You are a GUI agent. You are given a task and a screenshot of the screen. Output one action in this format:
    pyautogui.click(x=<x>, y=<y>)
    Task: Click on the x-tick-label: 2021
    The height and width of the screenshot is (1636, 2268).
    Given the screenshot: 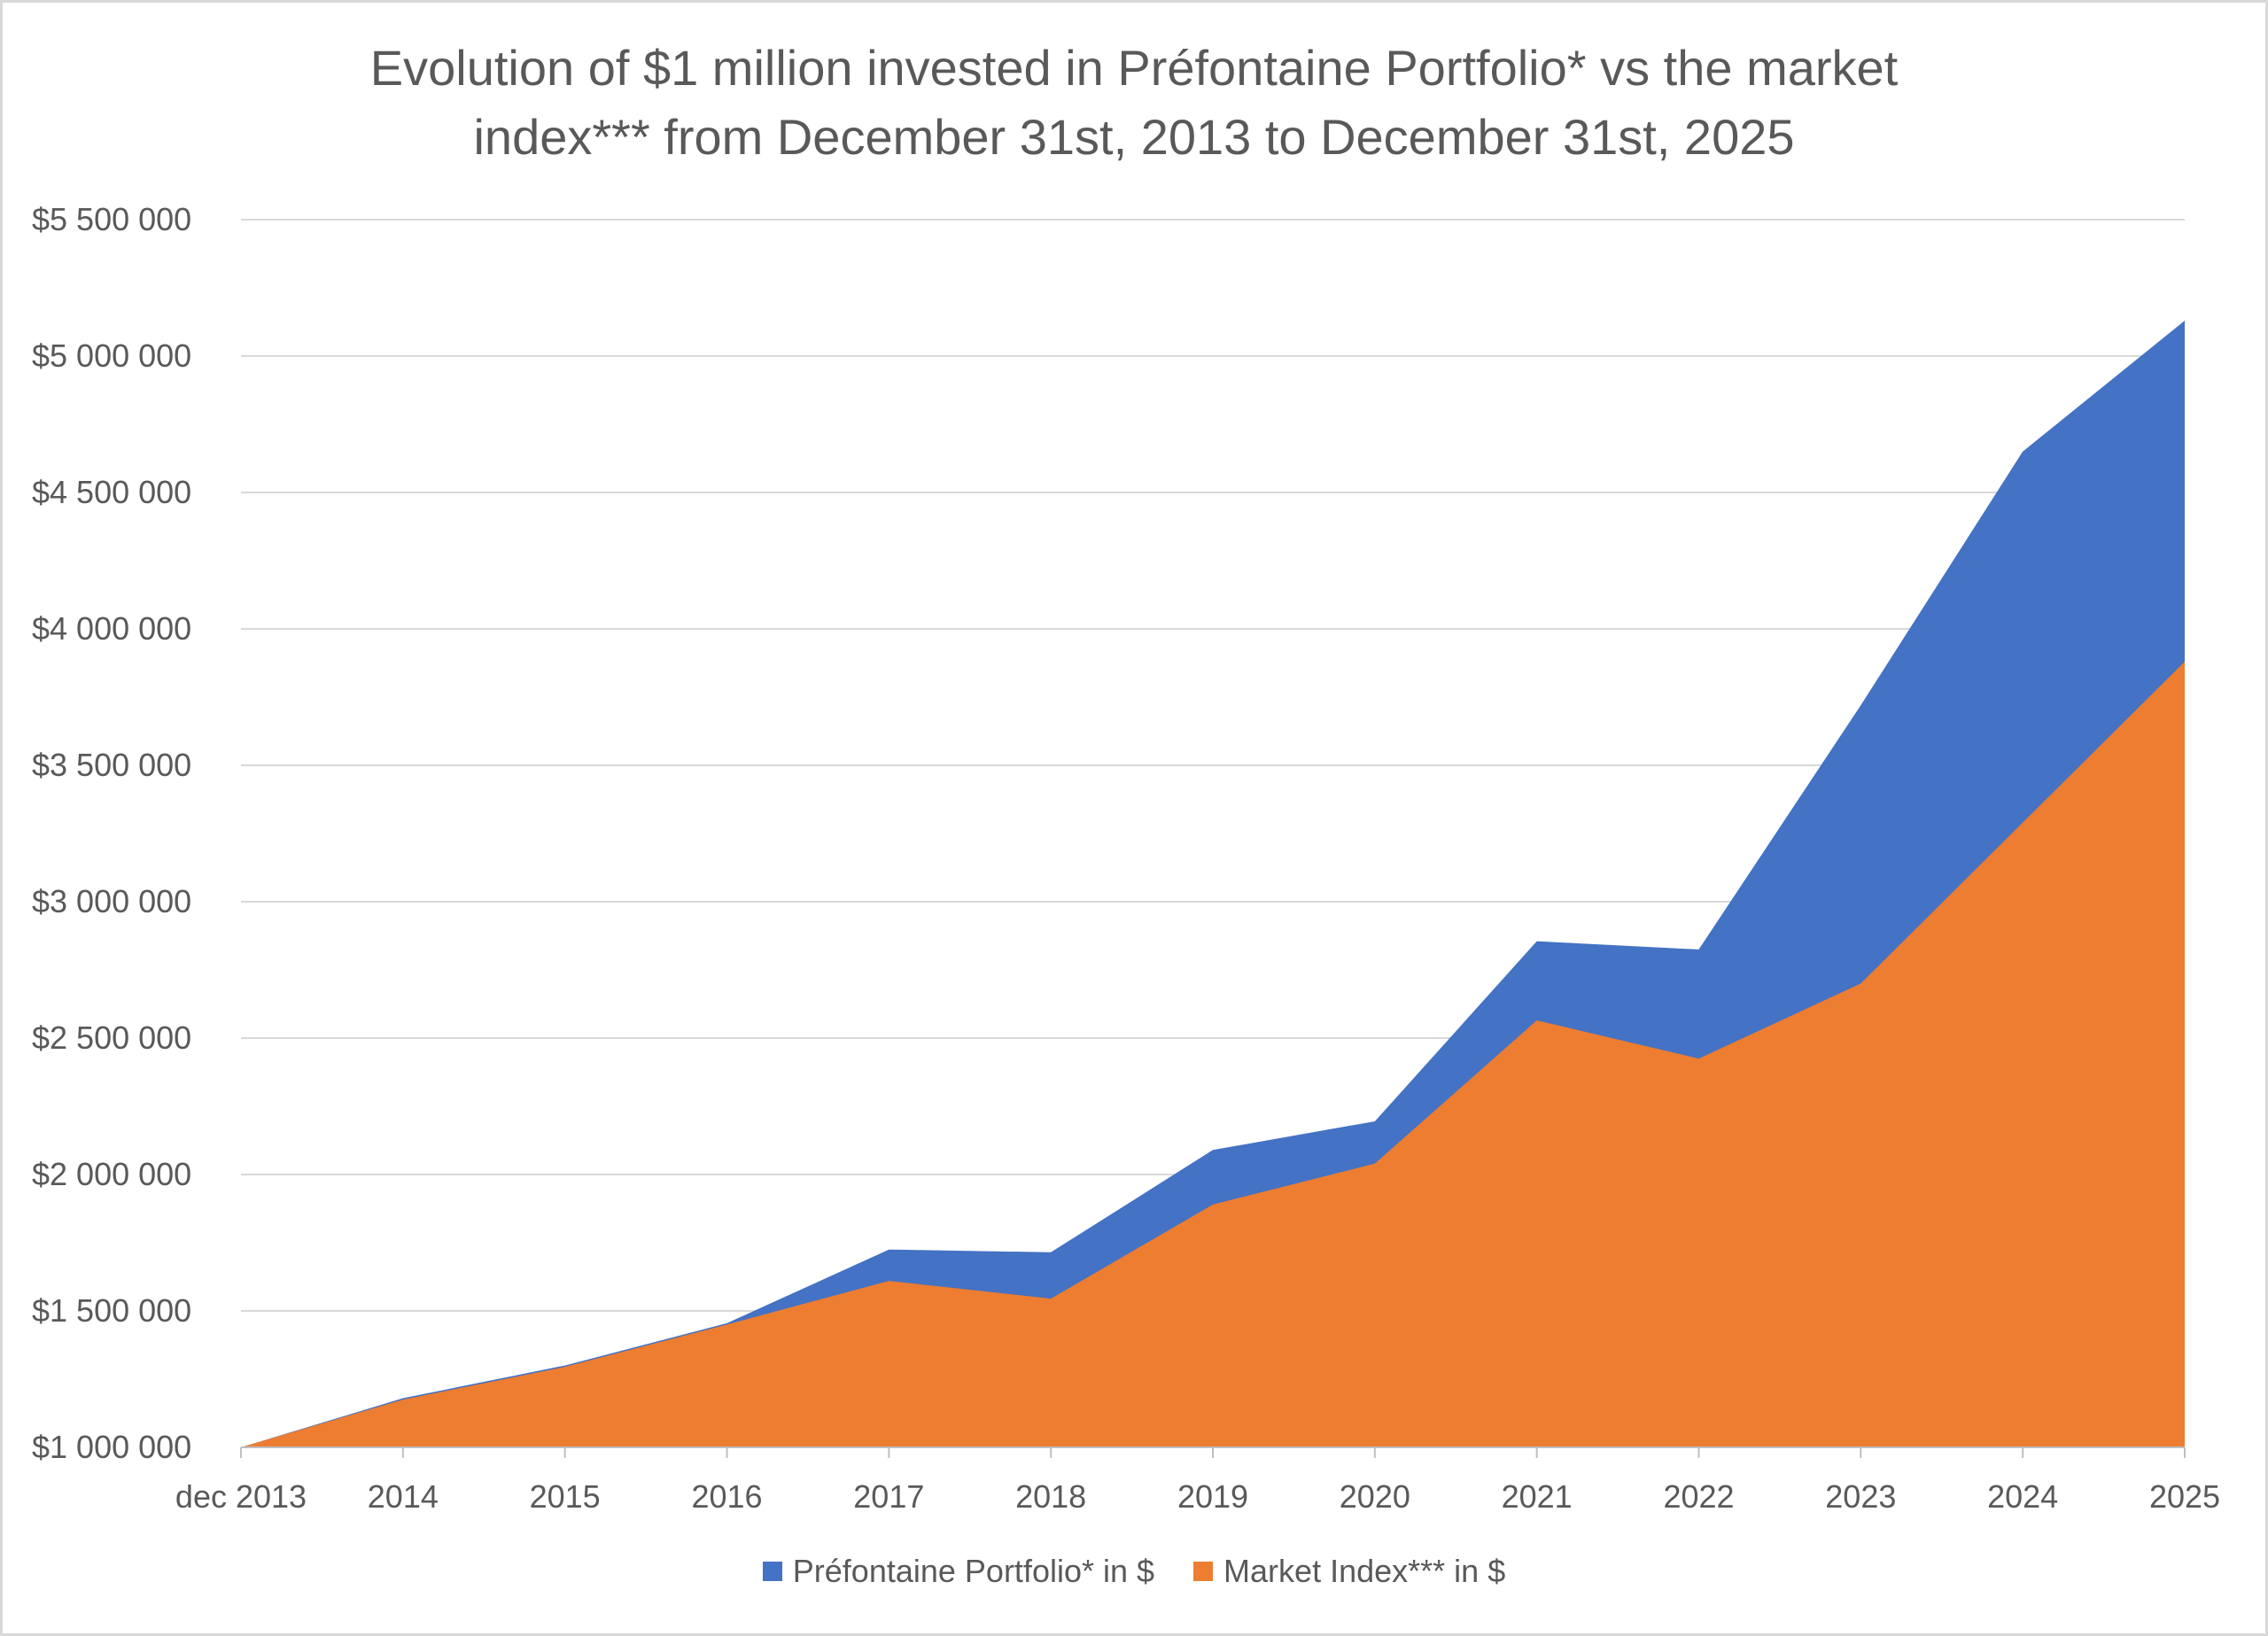 What is the action you would take?
    pyautogui.click(x=1537, y=1496)
    